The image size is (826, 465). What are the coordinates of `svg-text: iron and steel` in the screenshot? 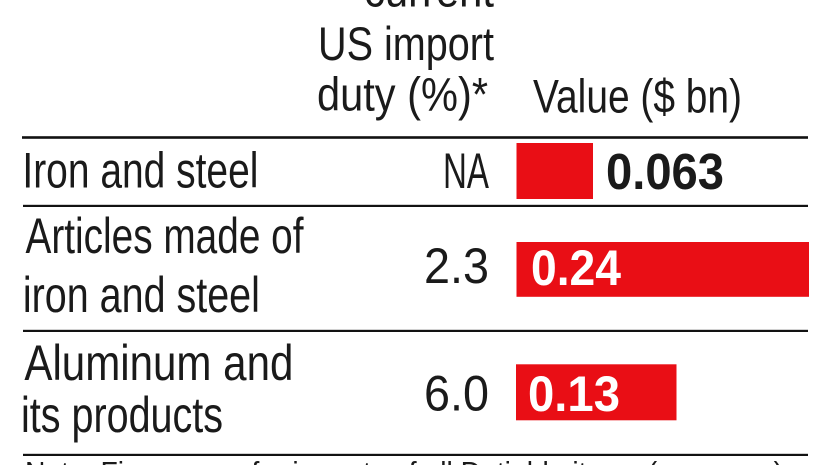 It's located at (141, 295).